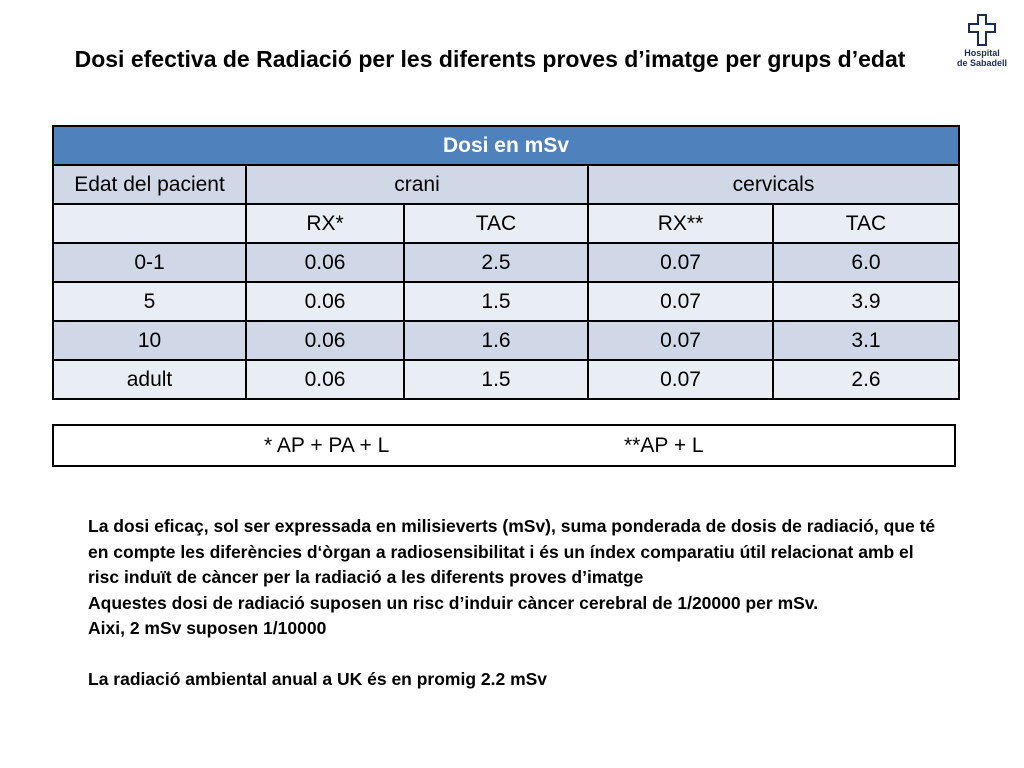  I want to click on table-row: 10 0.06 1.6 0.07 3.1, so click(506, 340).